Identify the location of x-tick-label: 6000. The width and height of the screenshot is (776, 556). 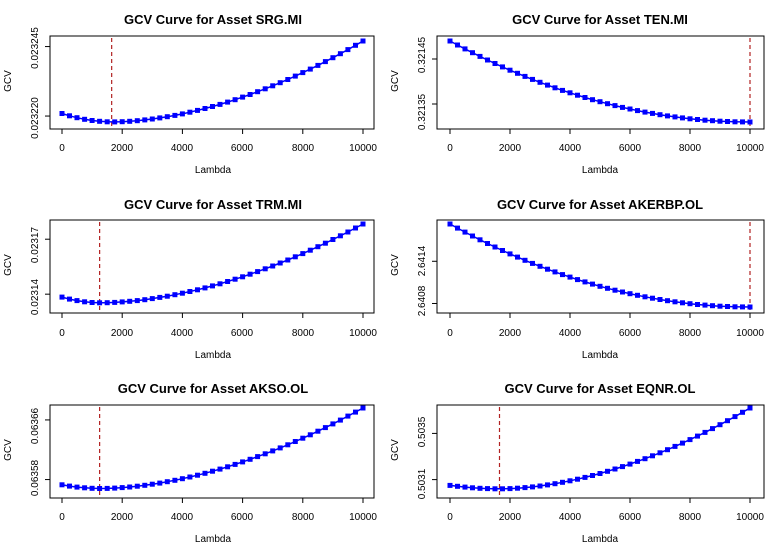
(630, 517).